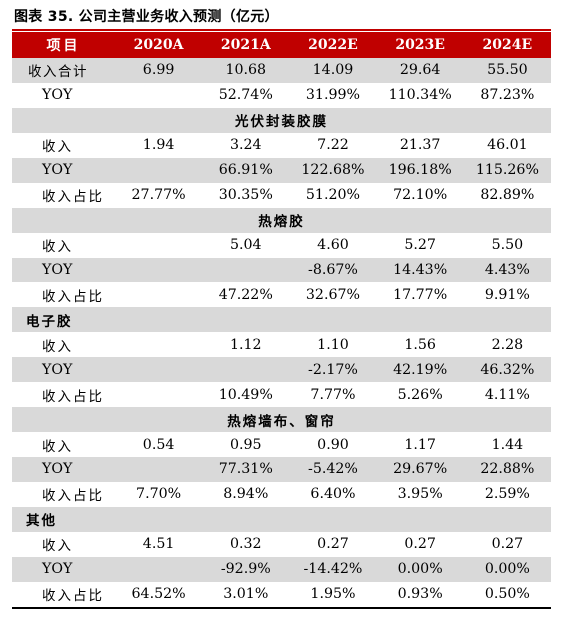 Image resolution: width=563 pixels, height=619 pixels. What do you see at coordinates (507, 170) in the screenshot?
I see `table-cell: 115.26%` at bounding box center [507, 170].